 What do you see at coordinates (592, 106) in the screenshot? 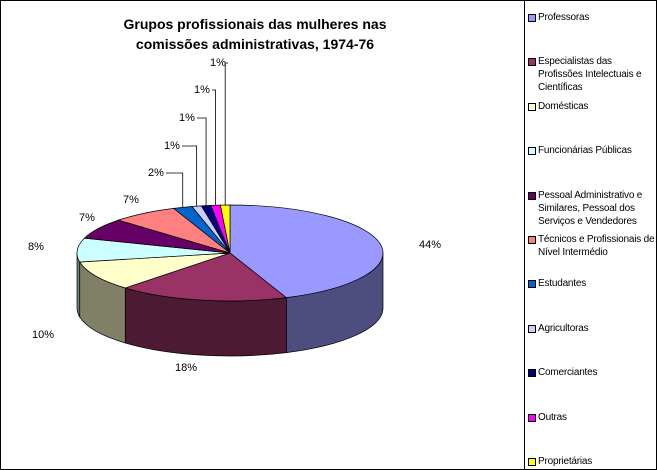
I see `legend-entry: Domésticas` at bounding box center [592, 106].